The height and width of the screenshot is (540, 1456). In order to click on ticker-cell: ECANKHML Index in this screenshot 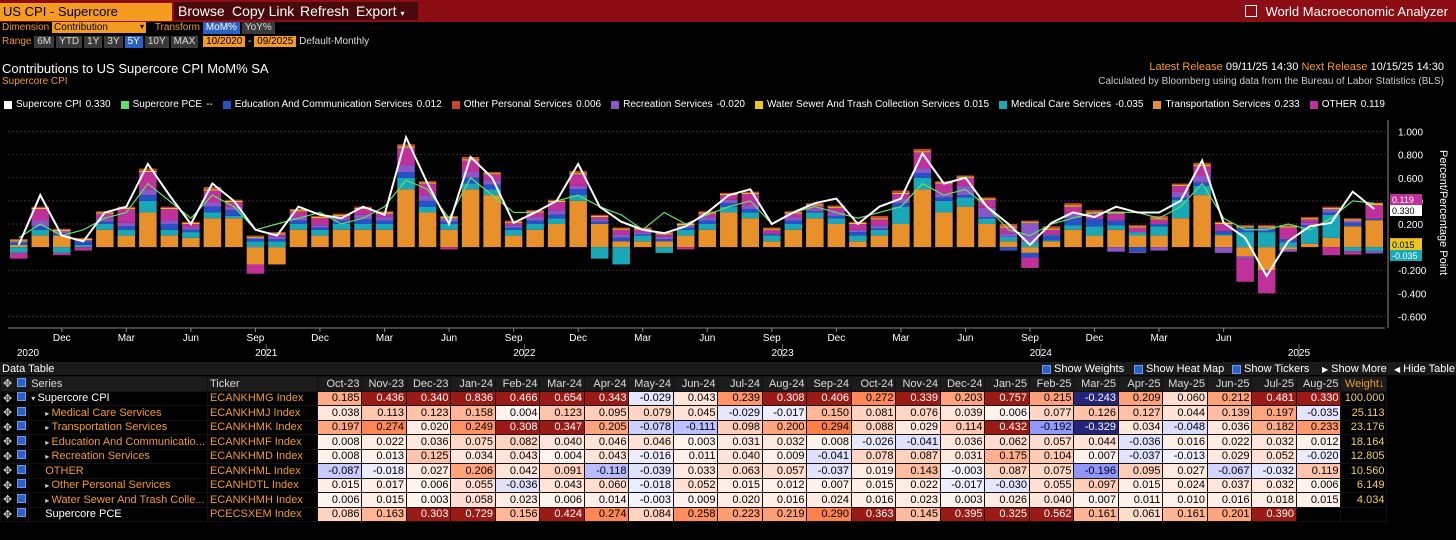, I will do `click(262, 471)`.